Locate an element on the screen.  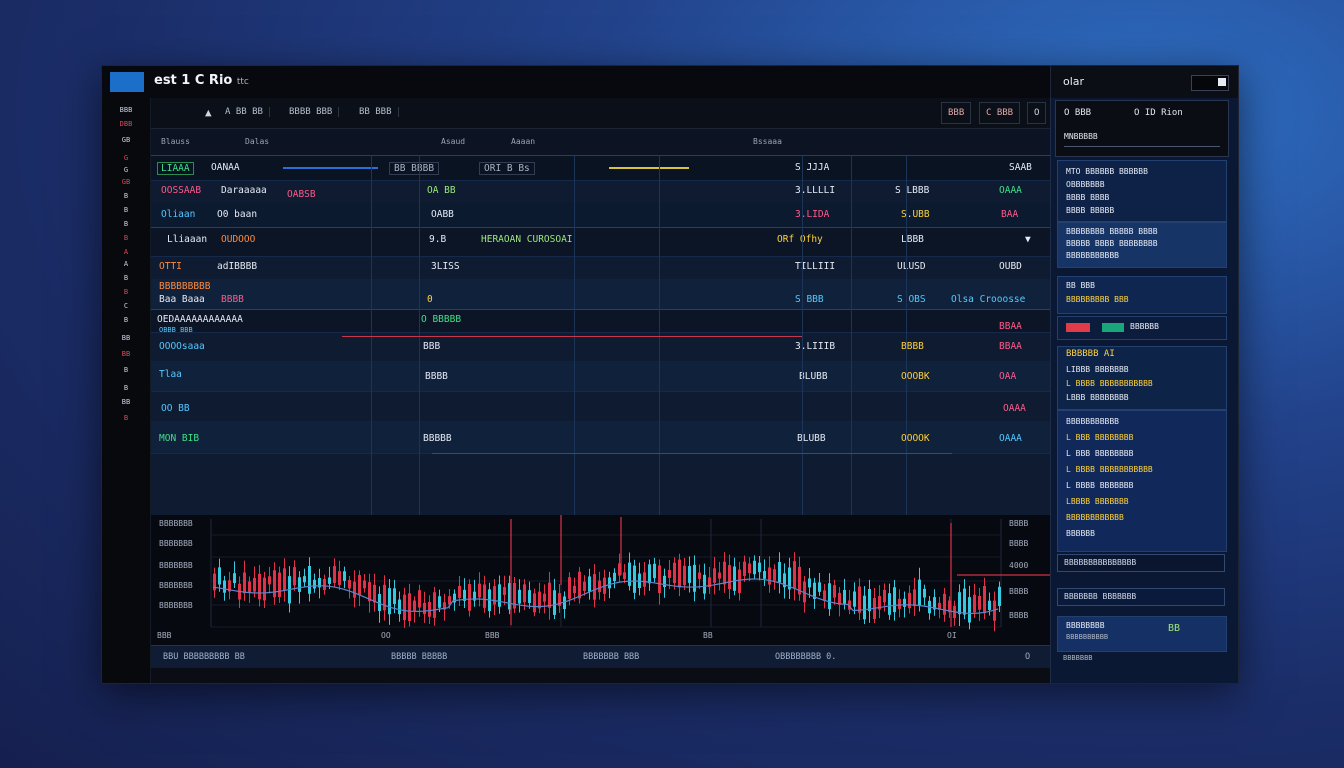
toolbar: ▲ A BB BB BBBB BBB BB BBB BBB C BBB O is located at coordinates (600, 113).